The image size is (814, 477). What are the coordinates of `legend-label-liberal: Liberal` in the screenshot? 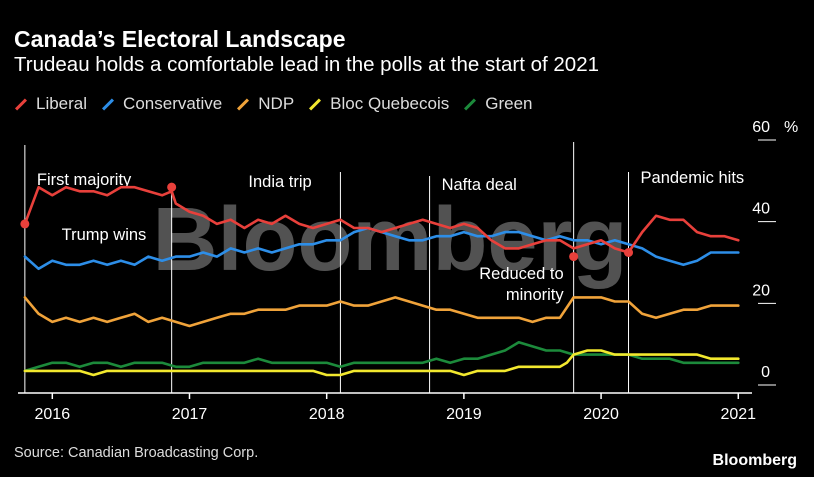 It's located at (62, 103).